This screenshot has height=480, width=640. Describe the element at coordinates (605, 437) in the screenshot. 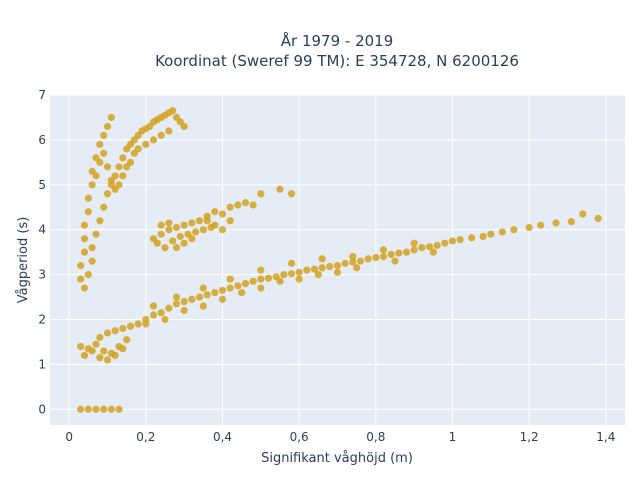

I see `x-tick-label: 1,4` at that location.